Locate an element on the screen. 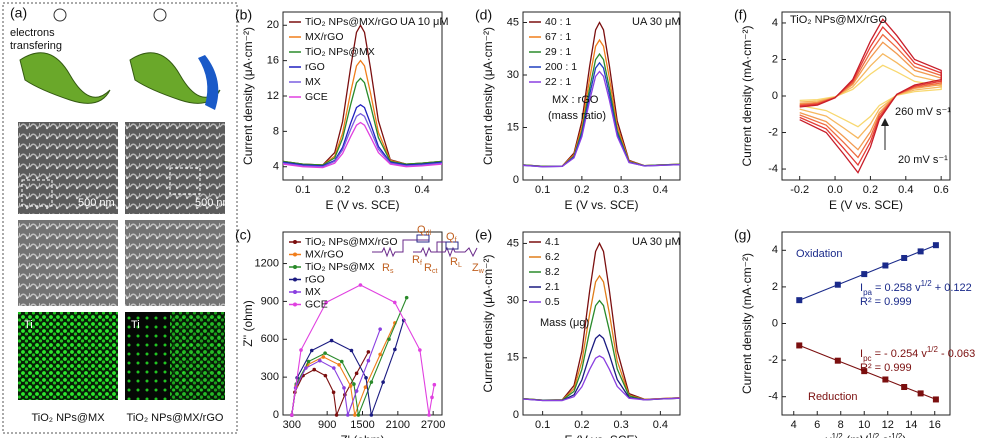 This screenshot has height=438, width=981. legend-label: 29 : 1 is located at coordinates (558, 52).